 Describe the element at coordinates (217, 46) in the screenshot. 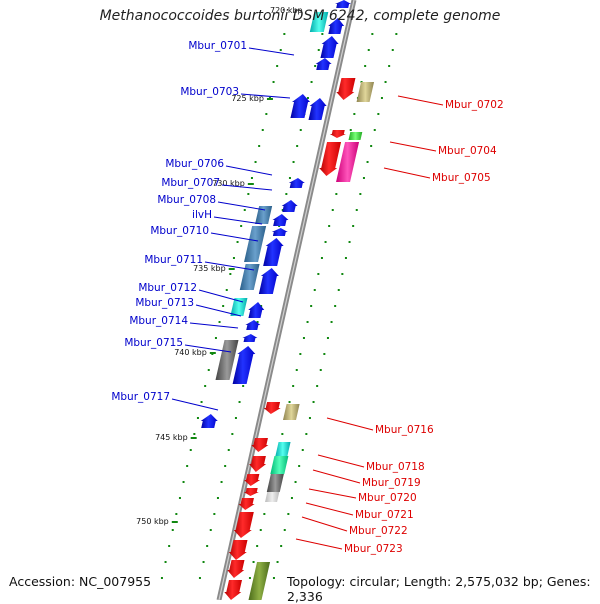

I see `left-gene-label: Mbur_0701` at that location.